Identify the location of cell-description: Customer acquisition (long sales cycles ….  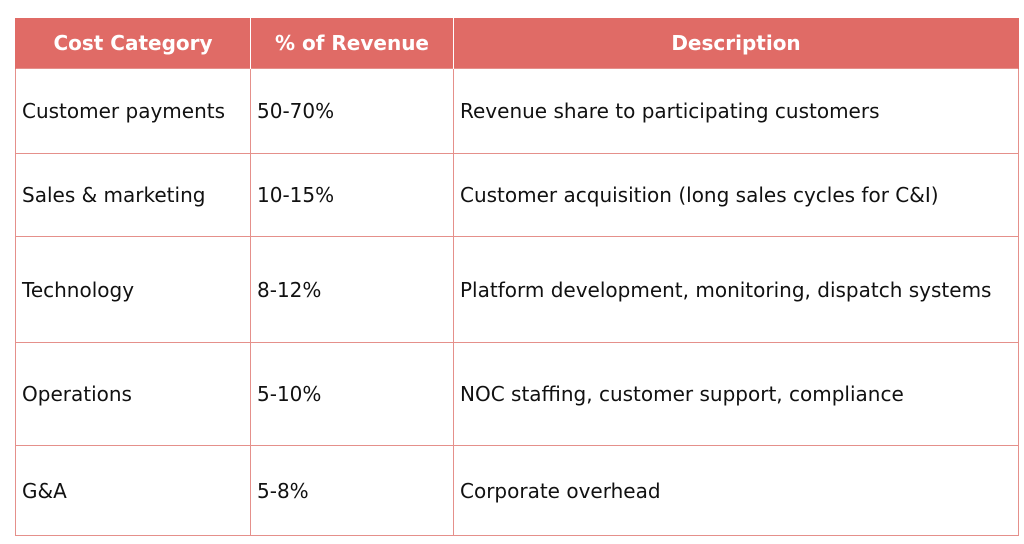
(736, 195).